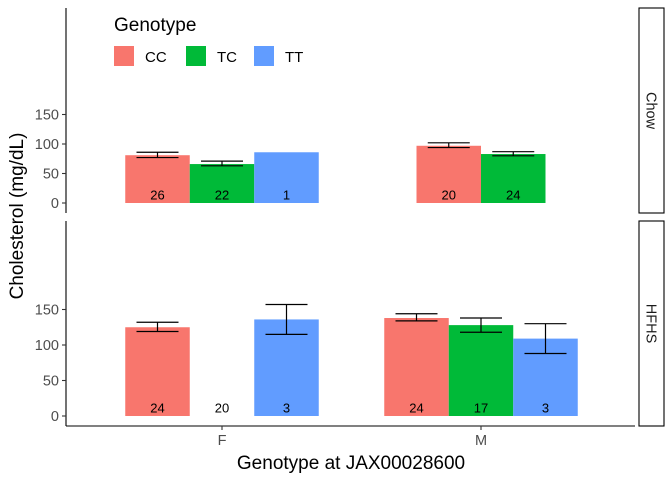 Image resolution: width=672 pixels, height=480 pixels. I want to click on error-bar-chow-f-tc, so click(222, 163).